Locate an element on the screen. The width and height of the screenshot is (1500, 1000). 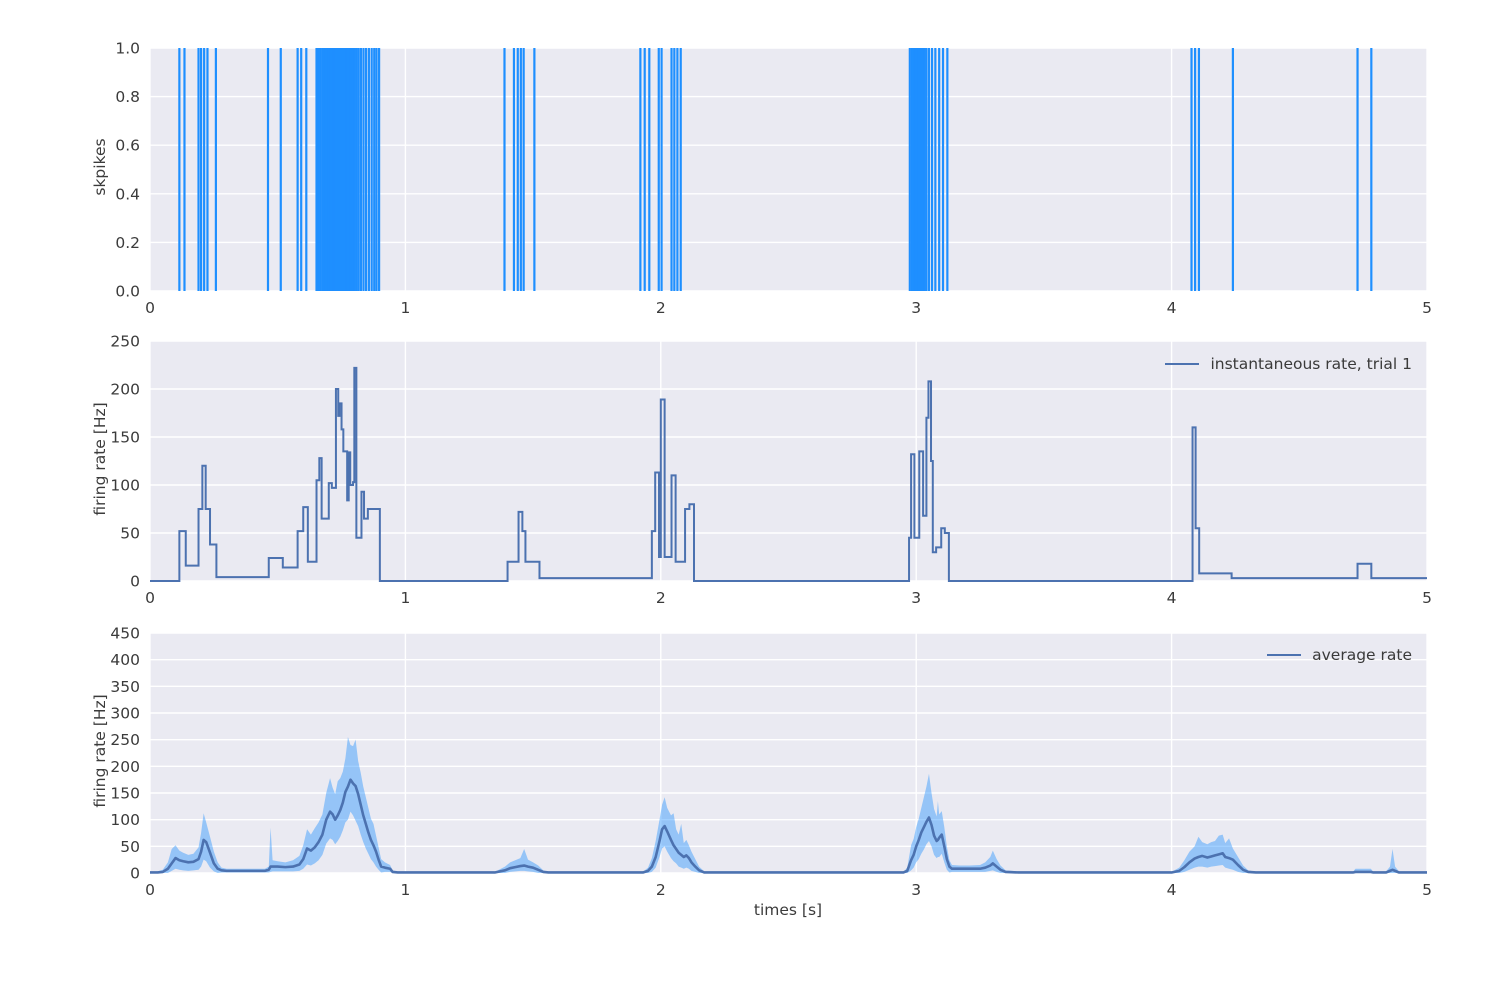
legend-average-rate: average rate is located at coordinates (1339, 655).